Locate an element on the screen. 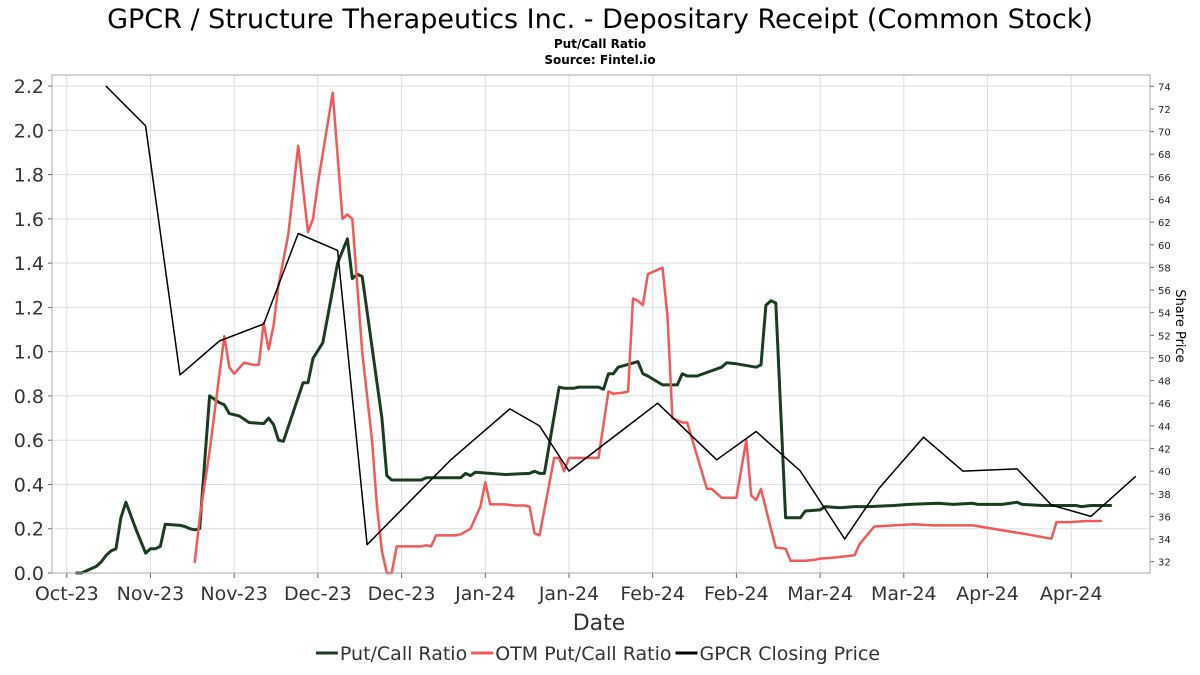 The height and width of the screenshot is (675, 1200). y2-tick-label: 48 is located at coordinates (1164, 382).